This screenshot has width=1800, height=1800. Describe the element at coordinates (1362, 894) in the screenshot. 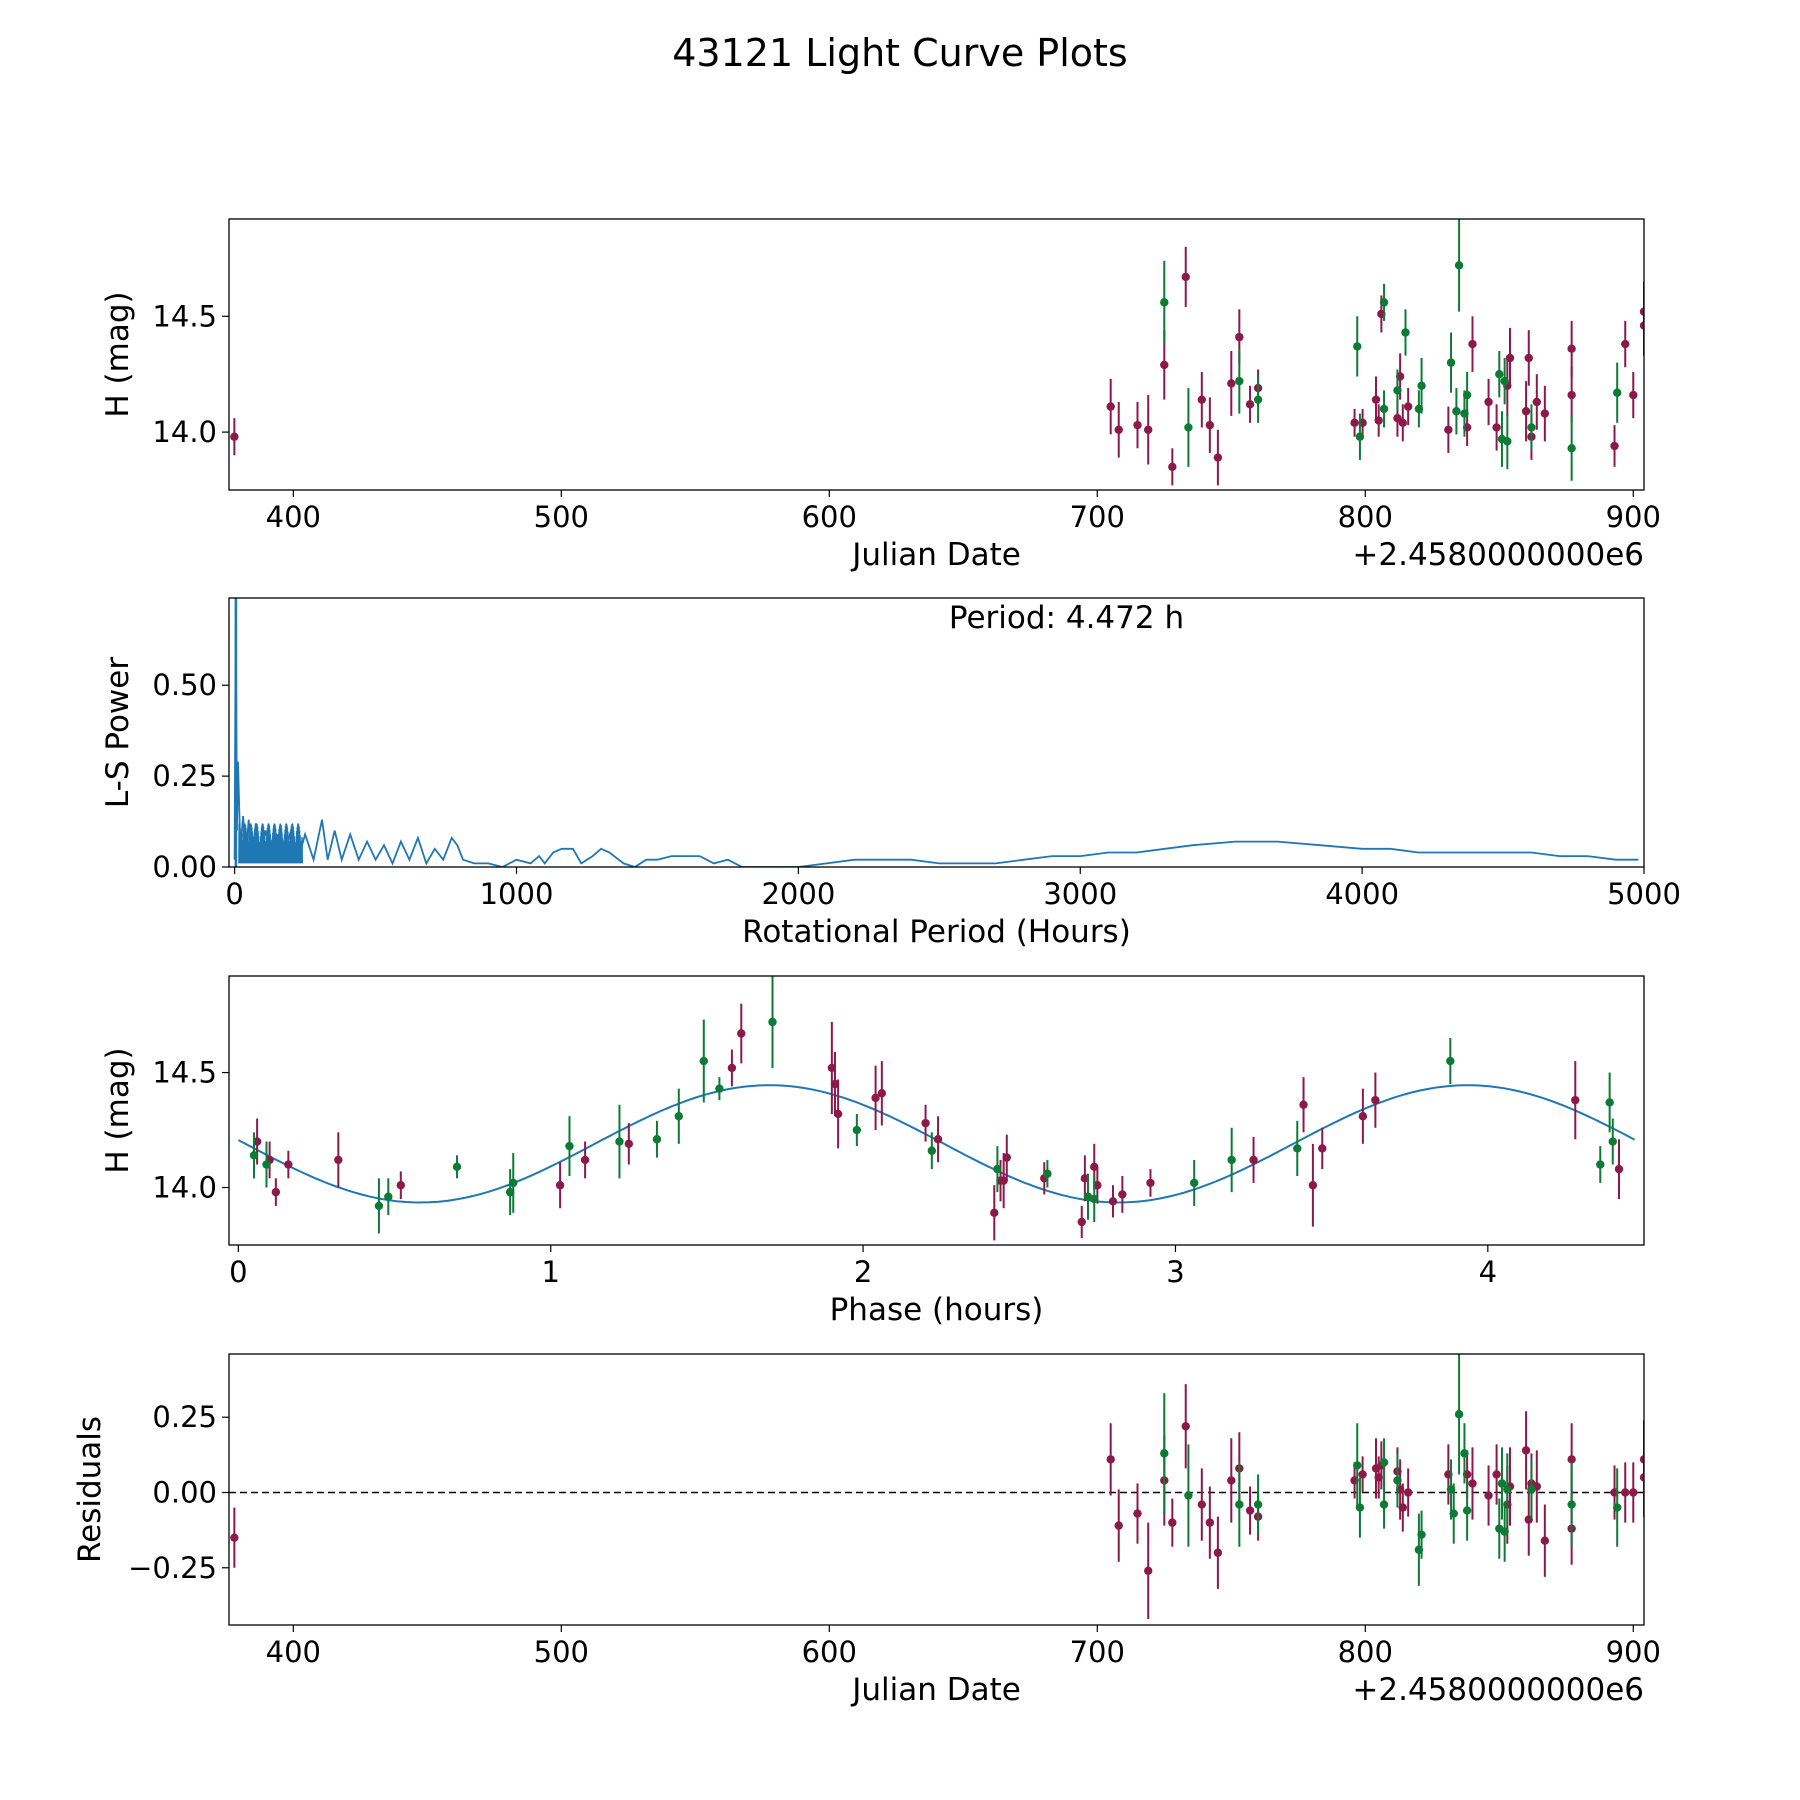

I see `x-tick-label: 4000` at that location.